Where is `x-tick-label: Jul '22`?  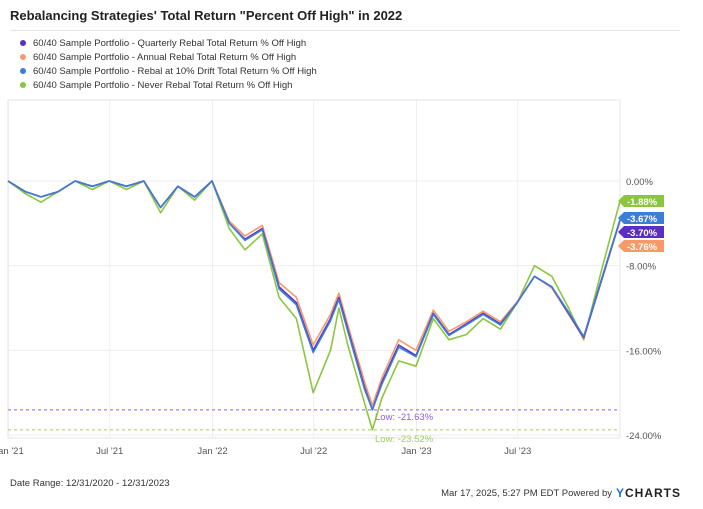
x-tick-label: Jul '22 is located at coordinates (313, 451).